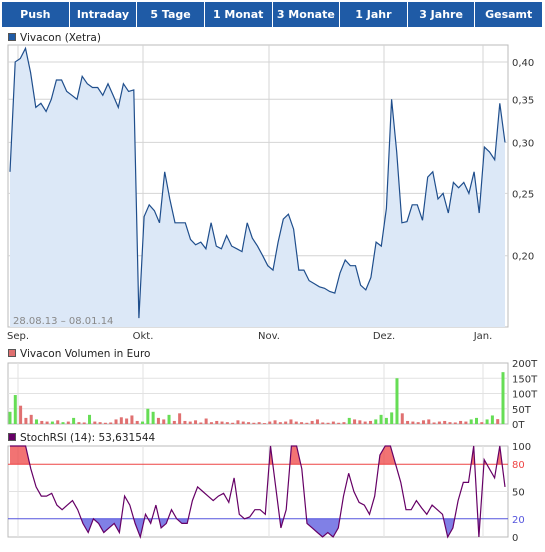  What do you see at coordinates (60, 38) in the screenshot?
I see `price-legend-label: Vivacon (Xetra)` at bounding box center [60, 38].